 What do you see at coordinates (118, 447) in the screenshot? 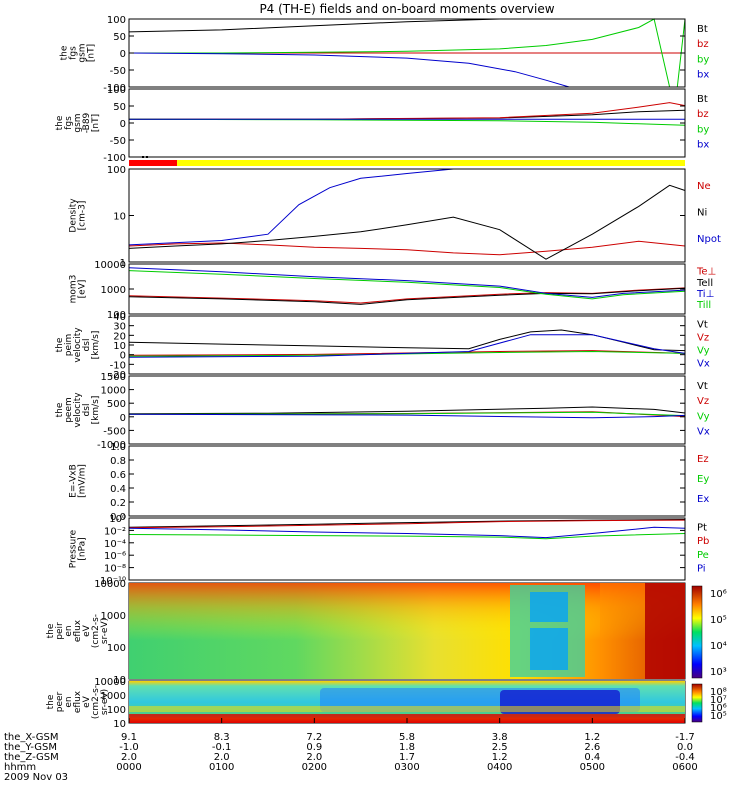
I see `y-tick-label: 1.0` at bounding box center [118, 447].